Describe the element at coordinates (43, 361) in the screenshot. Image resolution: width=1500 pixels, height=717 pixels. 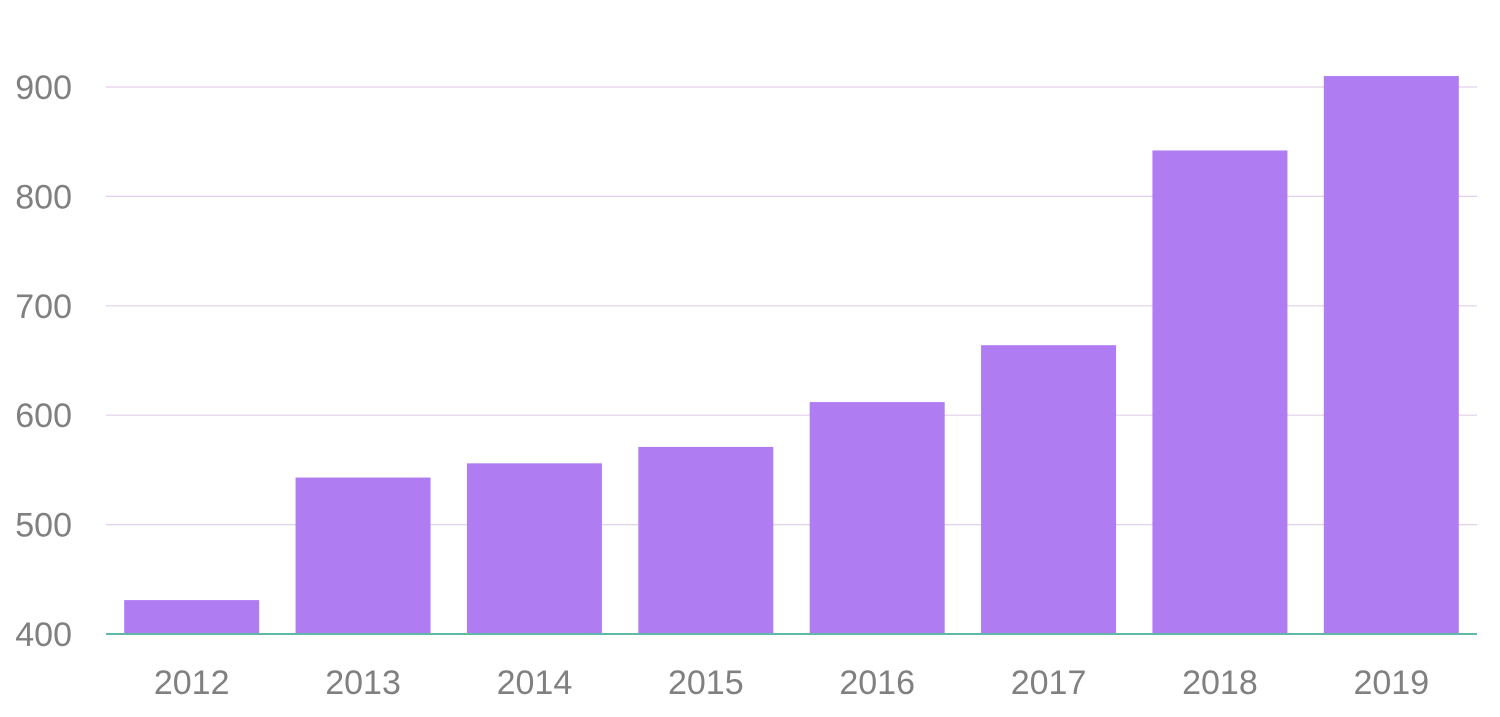
I see `y-tick-labels: 400 500 600 700 800 900` at that location.